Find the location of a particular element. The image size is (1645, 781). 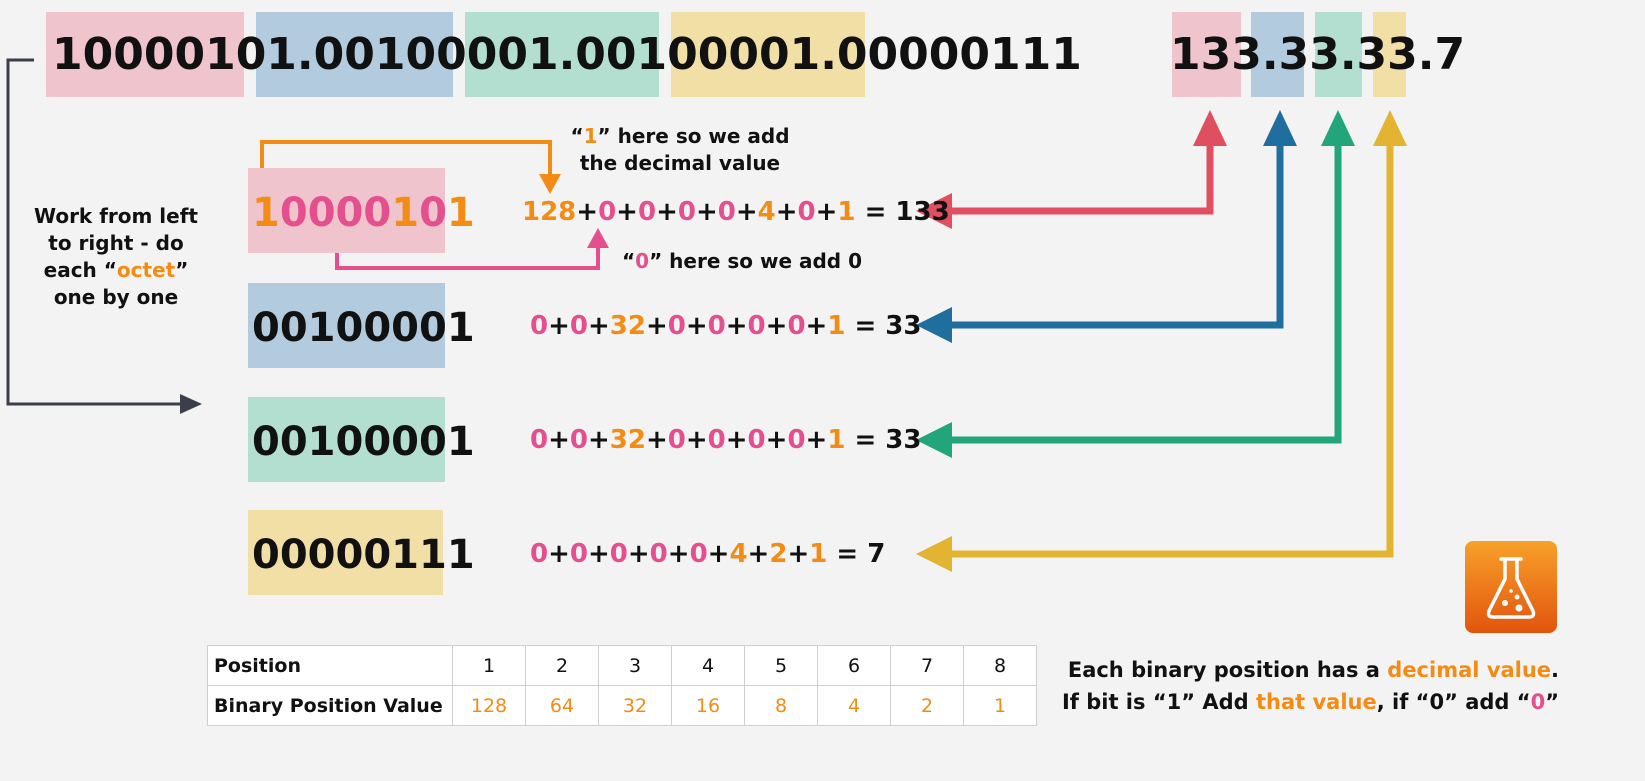

row1-bit3: 0 is located at coordinates (321, 213).